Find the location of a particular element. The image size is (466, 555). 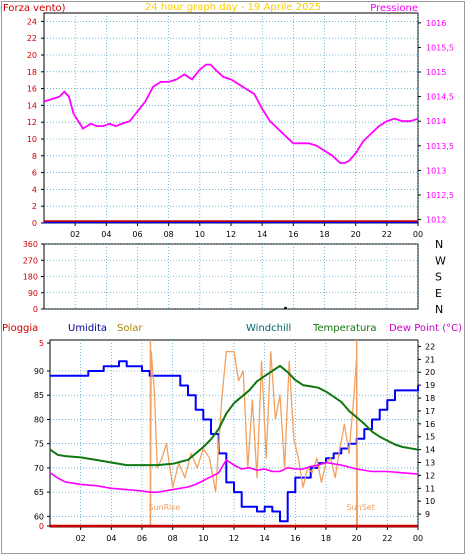

temp-y-tick-label: 14 is located at coordinates (430, 450).